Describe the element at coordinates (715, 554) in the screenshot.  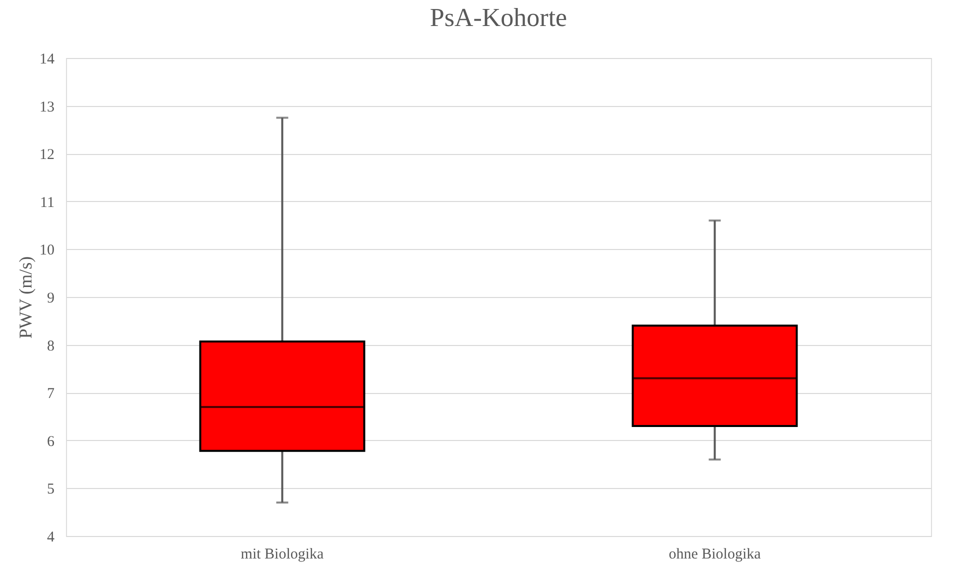
I see `x-tick-label: ohne Biologika` at that location.